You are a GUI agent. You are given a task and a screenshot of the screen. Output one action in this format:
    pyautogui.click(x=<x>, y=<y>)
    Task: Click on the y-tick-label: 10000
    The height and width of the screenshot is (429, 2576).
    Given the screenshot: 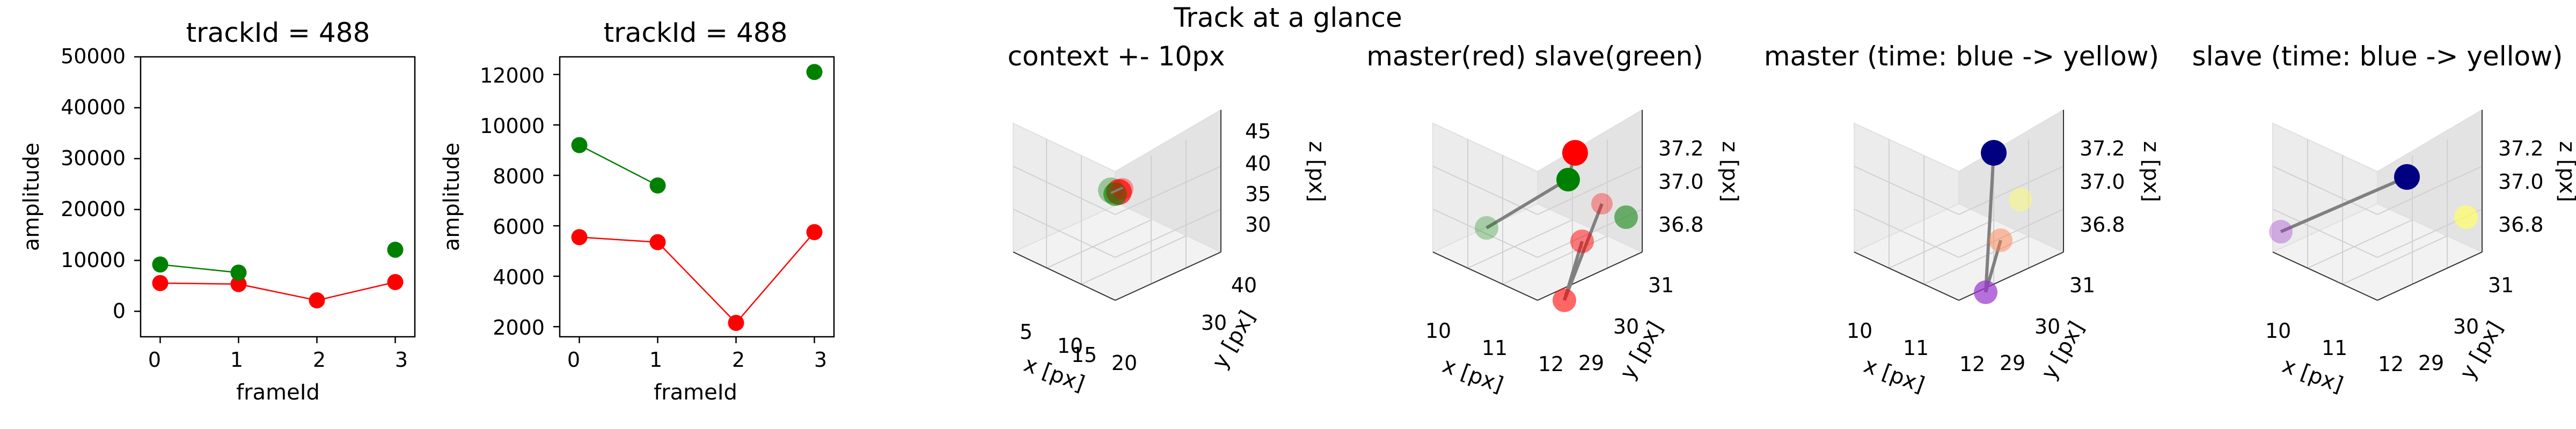 What is the action you would take?
    pyautogui.click(x=93, y=260)
    